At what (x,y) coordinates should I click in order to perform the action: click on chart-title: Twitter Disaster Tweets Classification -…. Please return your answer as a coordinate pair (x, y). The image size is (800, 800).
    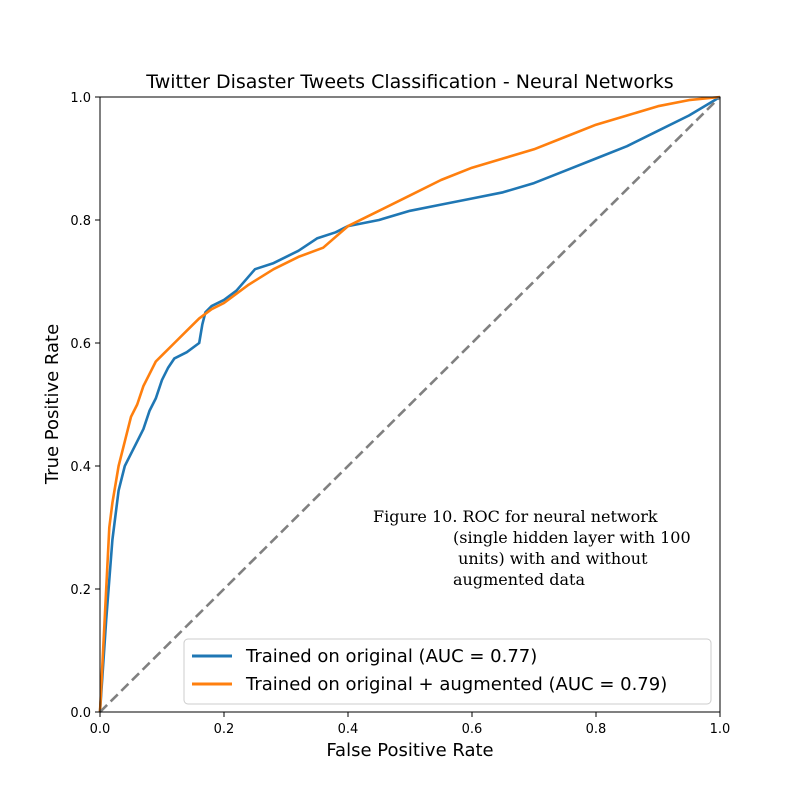
    Looking at the image, I should click on (409, 82).